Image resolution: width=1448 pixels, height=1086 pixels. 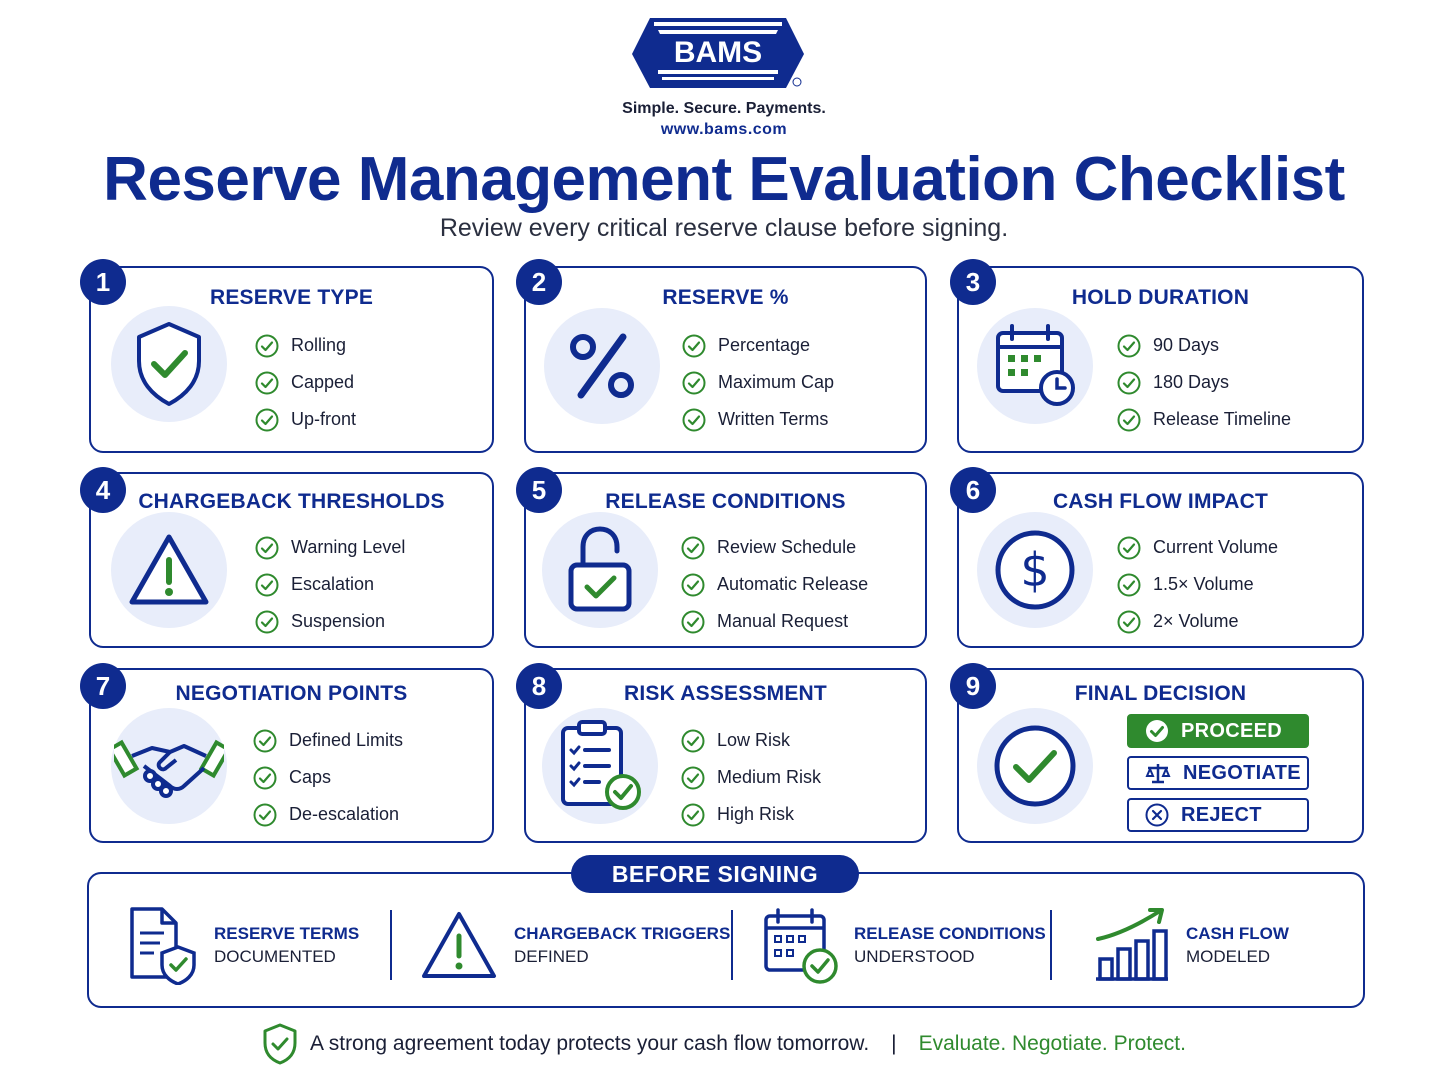 I want to click on calendar-clock-icon, so click(x=1035, y=366).